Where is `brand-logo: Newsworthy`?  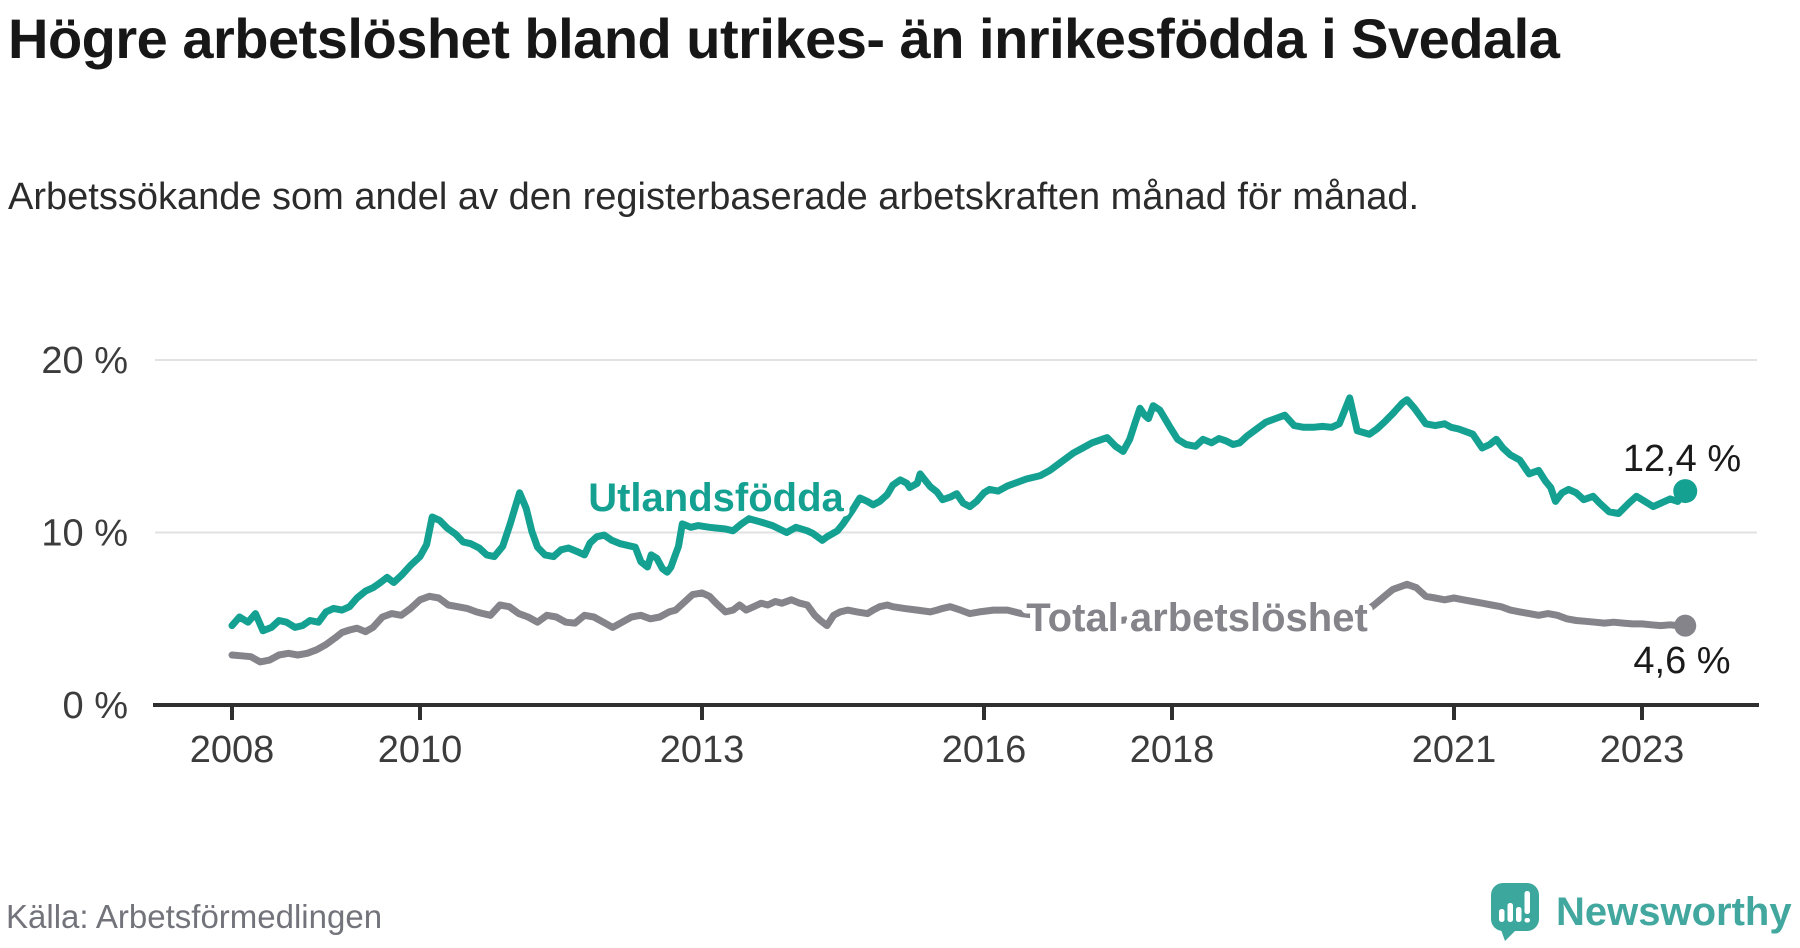
brand-logo: Newsworthy is located at coordinates (1641, 912).